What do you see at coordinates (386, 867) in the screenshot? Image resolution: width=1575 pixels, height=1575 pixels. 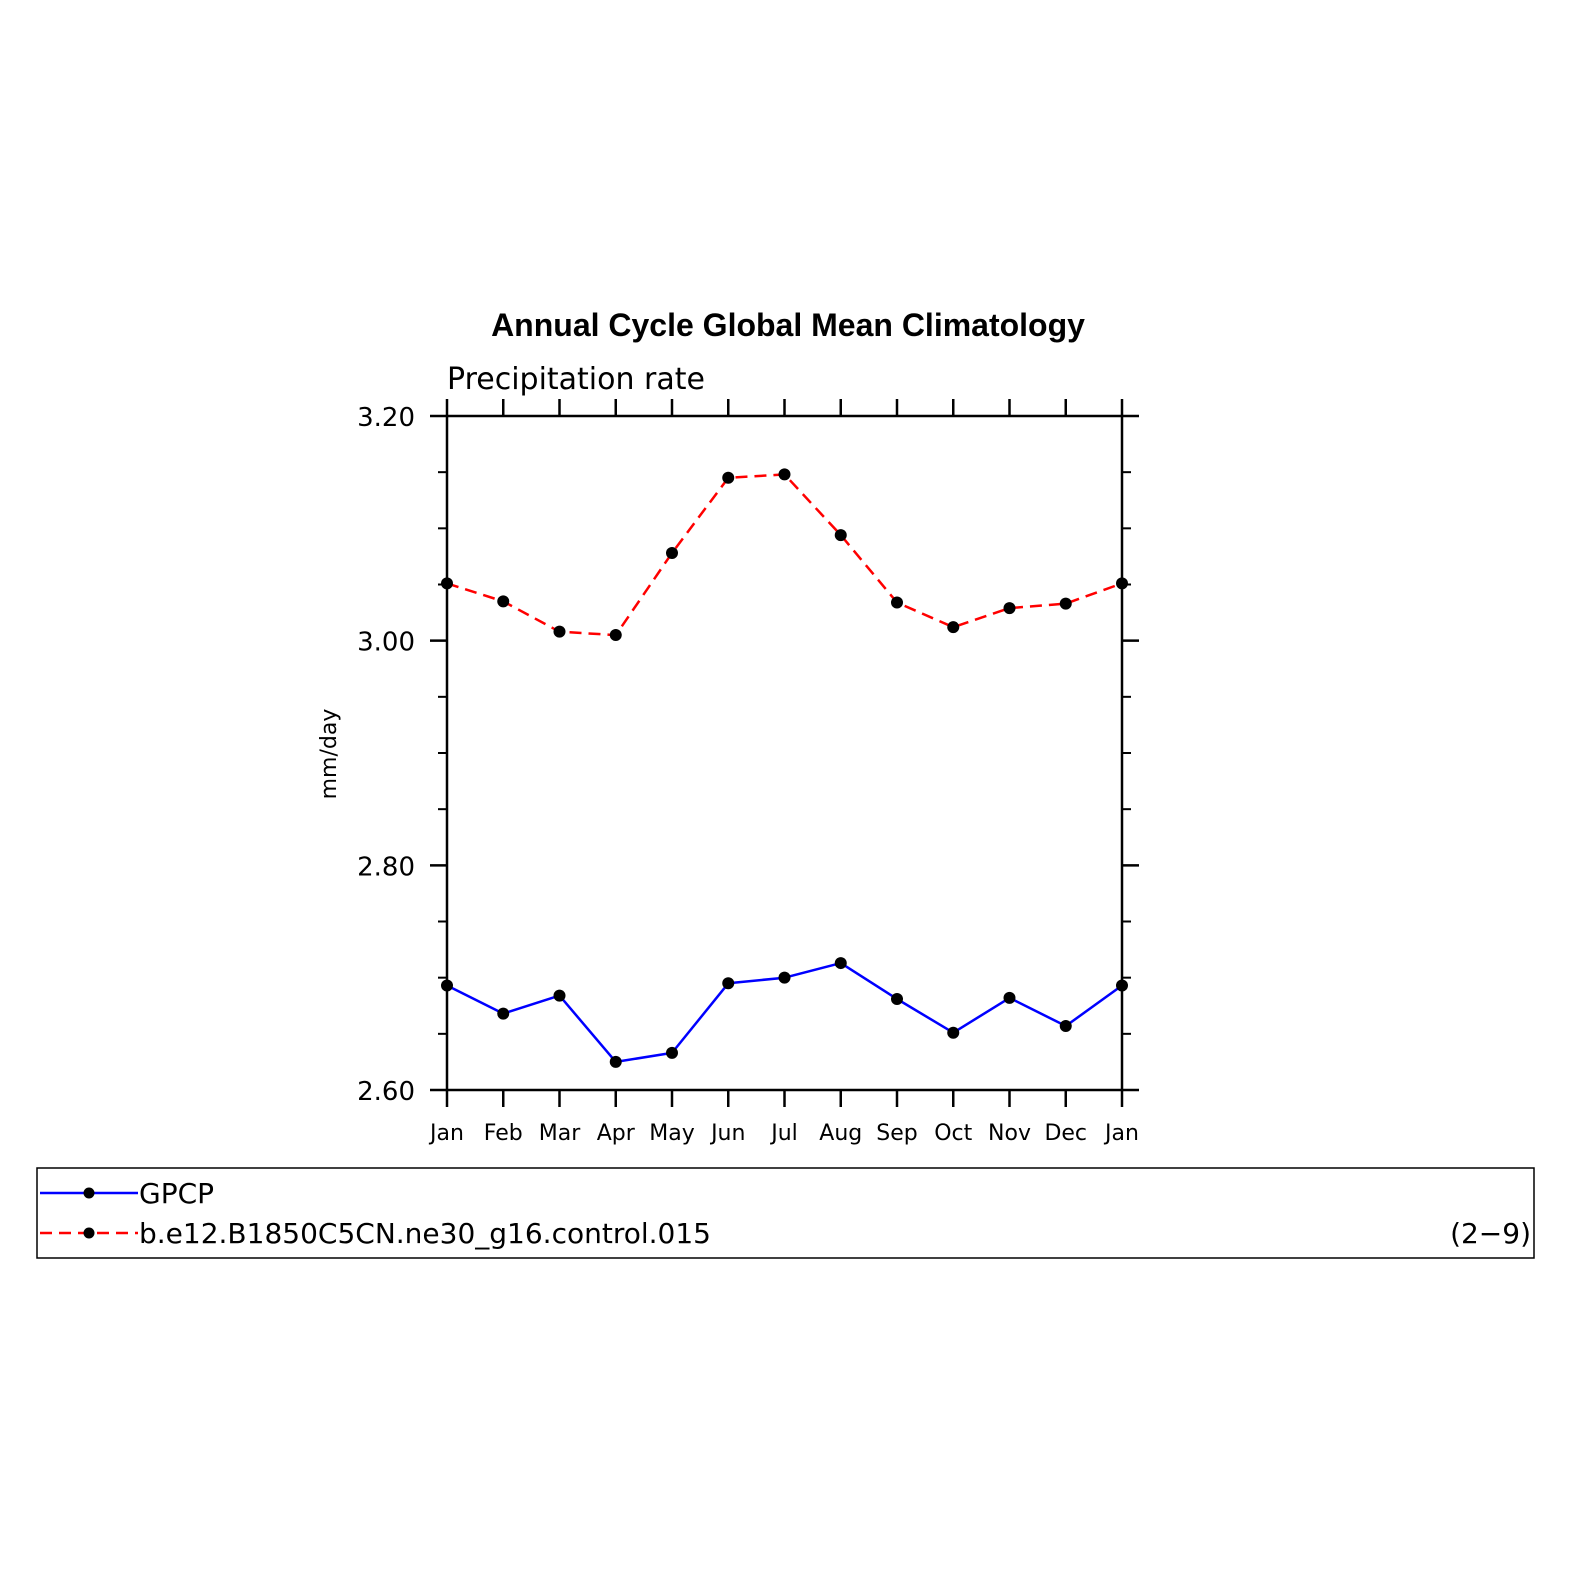 I see `y-tick-label: 2.80` at bounding box center [386, 867].